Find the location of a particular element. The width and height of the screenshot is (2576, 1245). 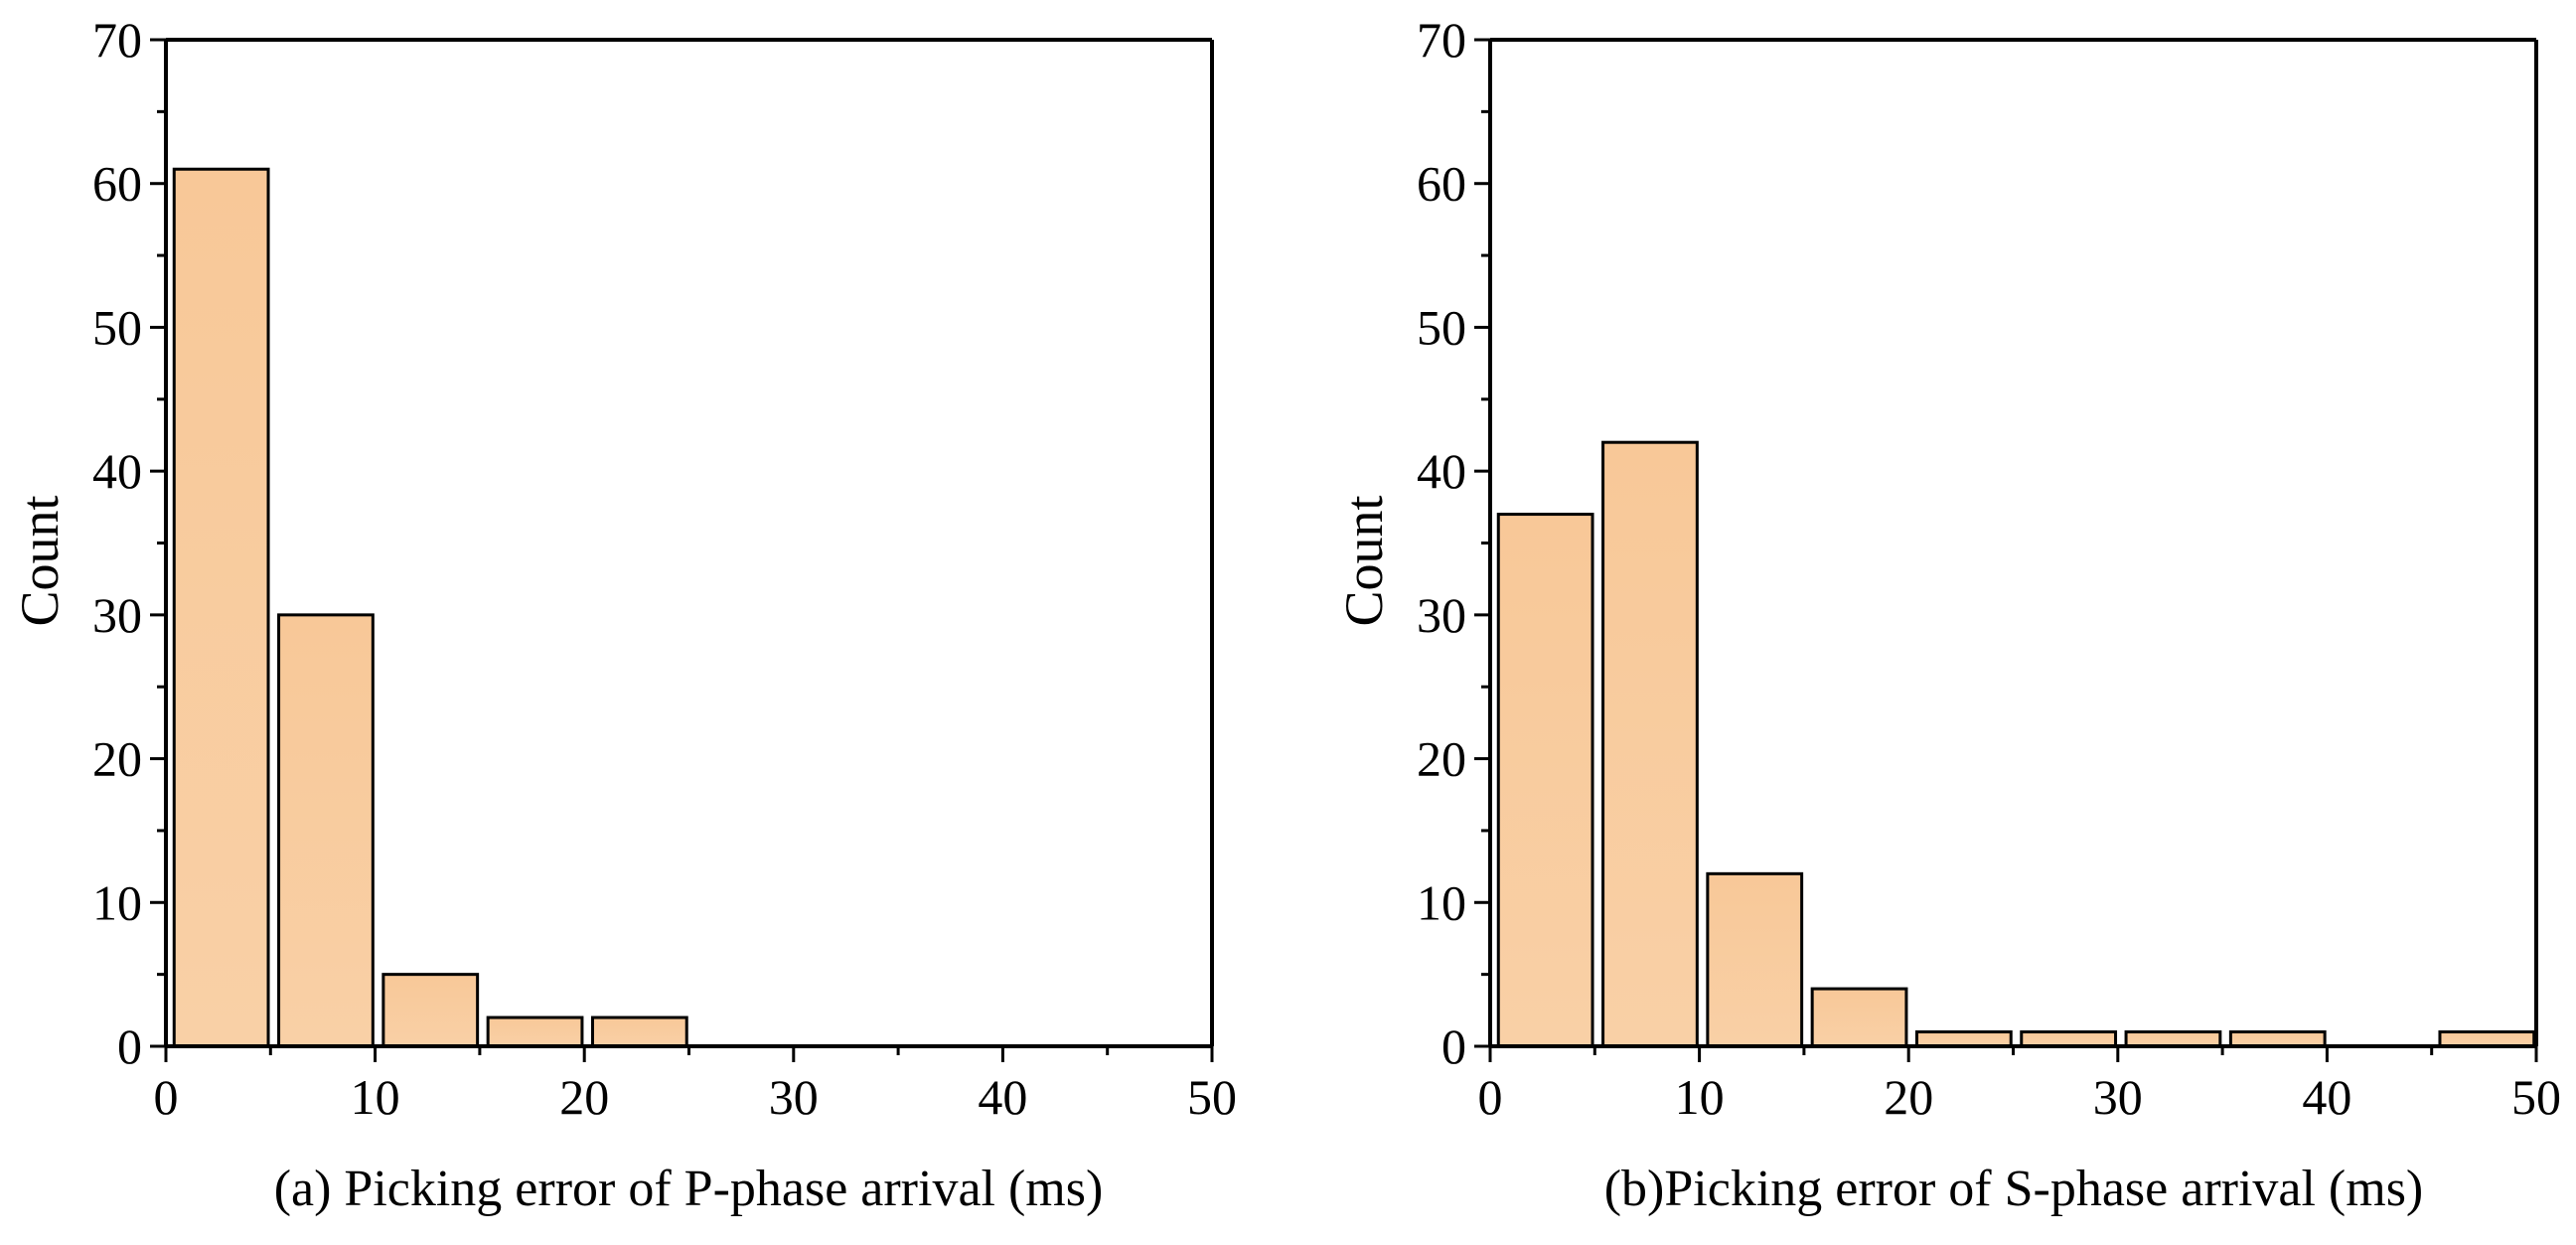

panel-b-x-tick-label-20: 20 is located at coordinates (1909, 1097).